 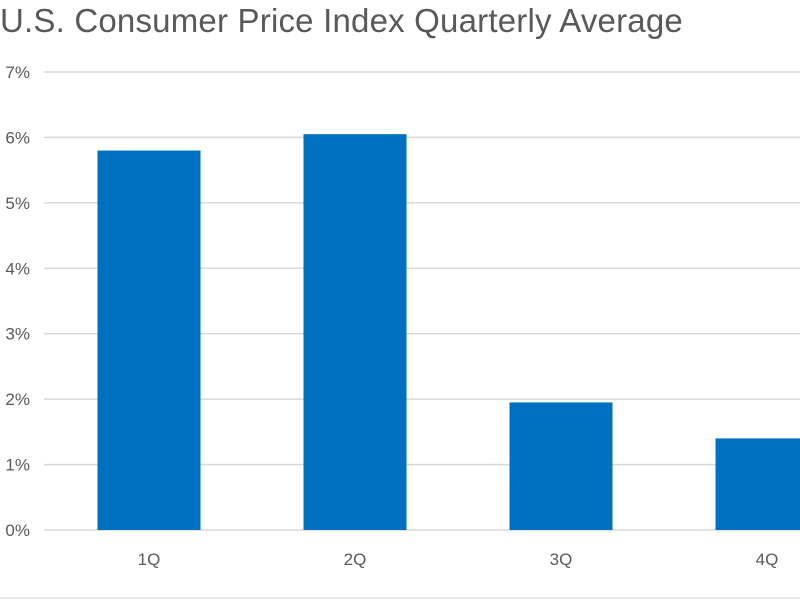 I want to click on y-axis-tick-labels: 0% 1% 2% 3% 4% 5% 6% 7%, so click(x=17, y=301).